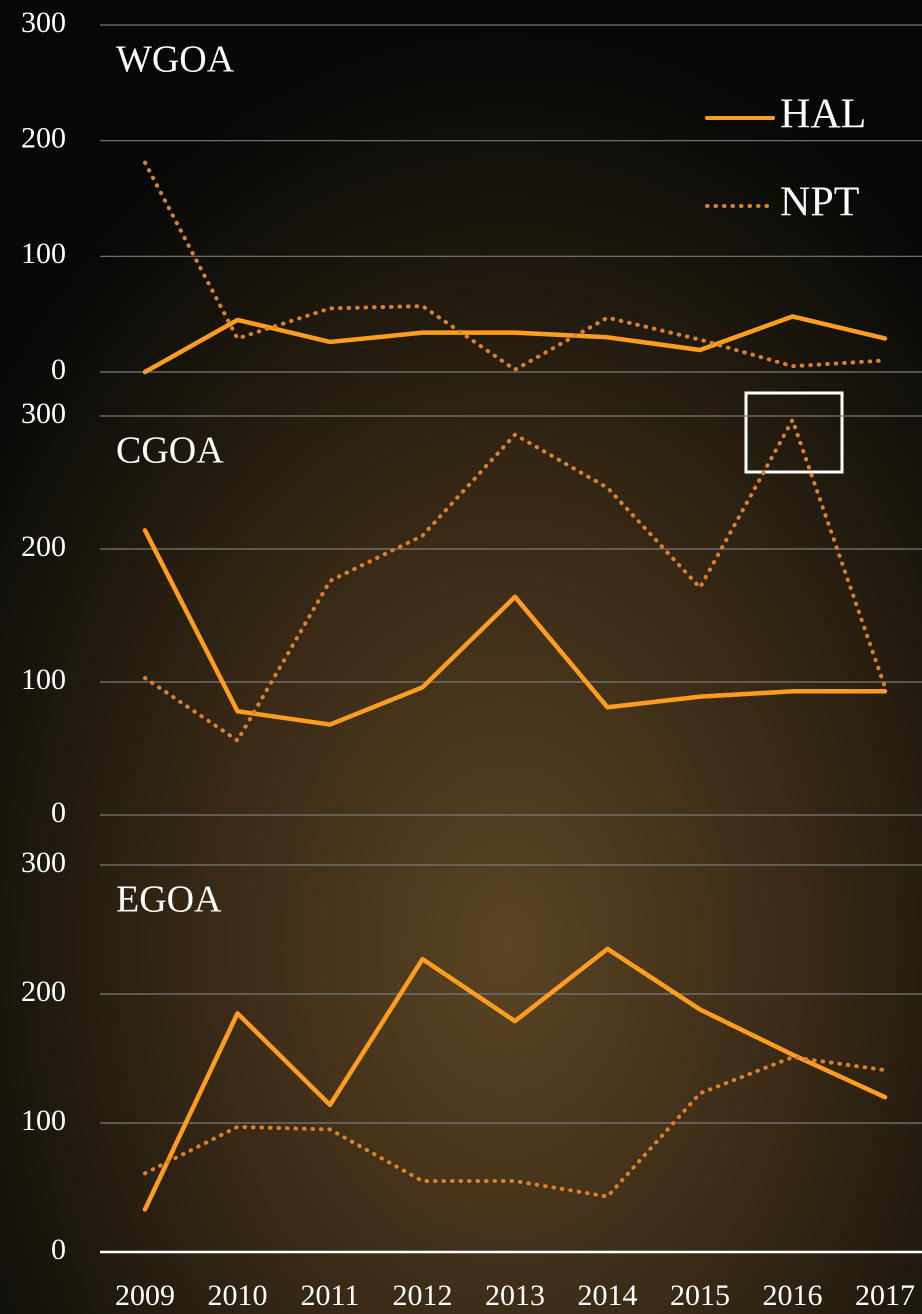 This screenshot has height=1314, width=922. I want to click on x-tick-label: 2010, so click(238, 1295).